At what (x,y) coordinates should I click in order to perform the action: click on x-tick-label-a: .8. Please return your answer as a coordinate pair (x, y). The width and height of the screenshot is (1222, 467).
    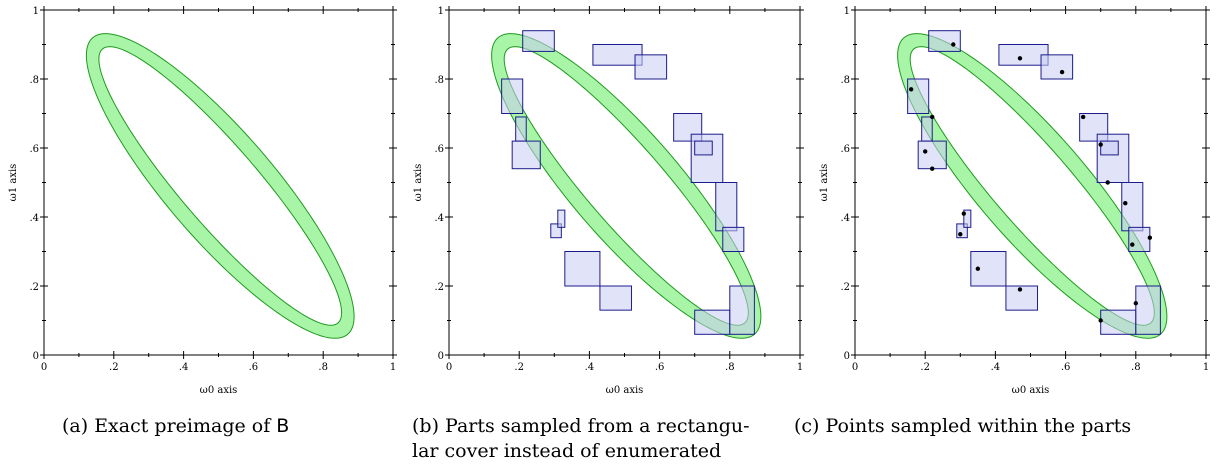
    Looking at the image, I should click on (323, 367).